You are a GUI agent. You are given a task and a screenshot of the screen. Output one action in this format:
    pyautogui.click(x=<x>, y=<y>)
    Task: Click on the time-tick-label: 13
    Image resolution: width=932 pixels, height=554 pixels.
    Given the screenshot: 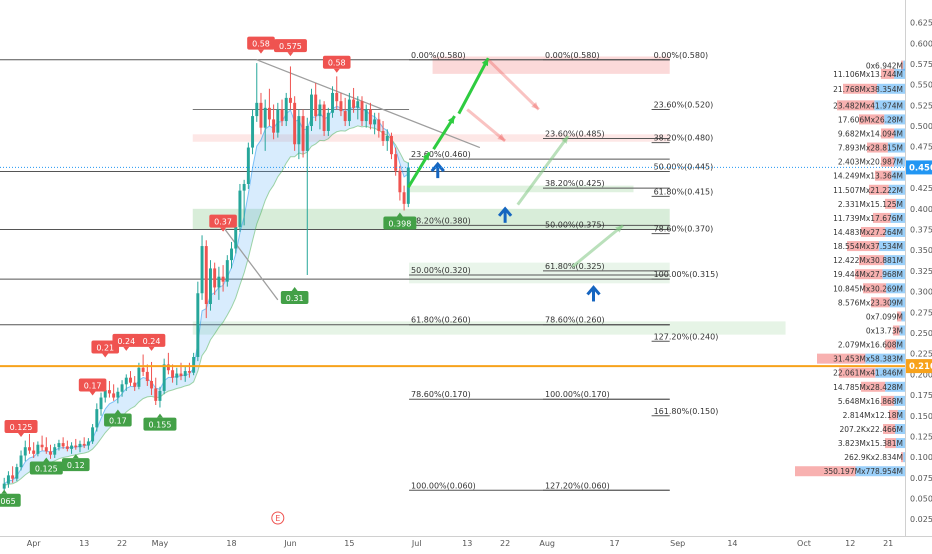 What is the action you would take?
    pyautogui.click(x=84, y=543)
    